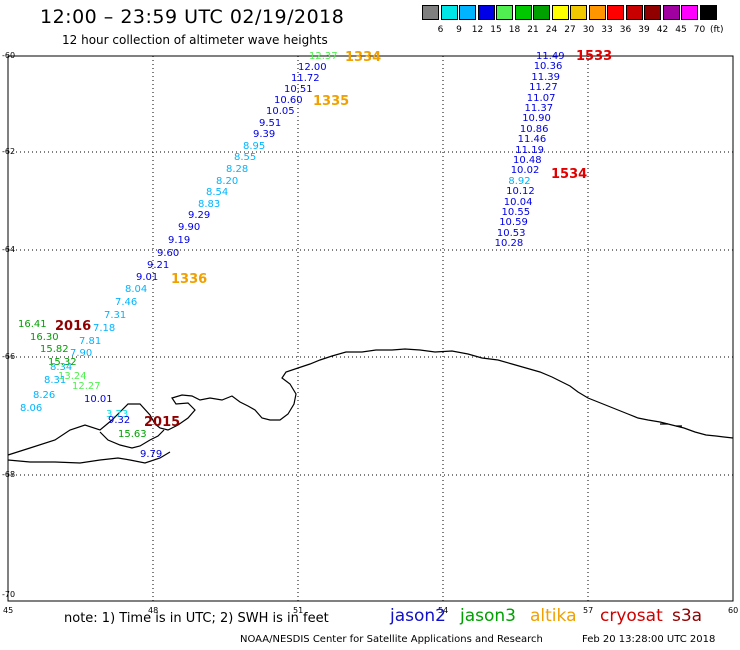  I want to click on wave-height-value: 10.48, so click(527, 160).